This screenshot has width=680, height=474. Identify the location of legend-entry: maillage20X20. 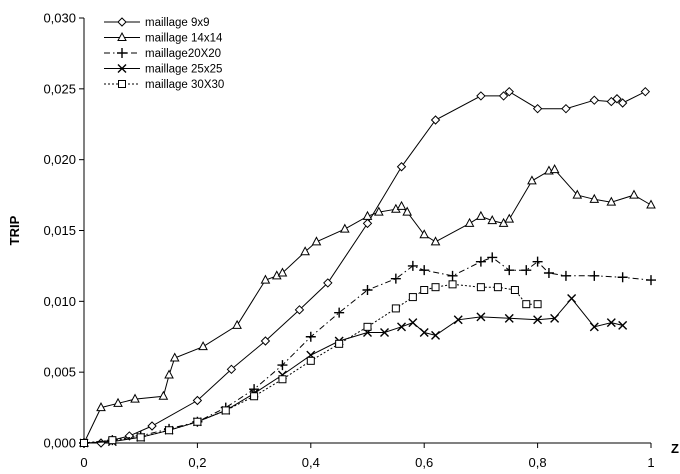
(162, 54).